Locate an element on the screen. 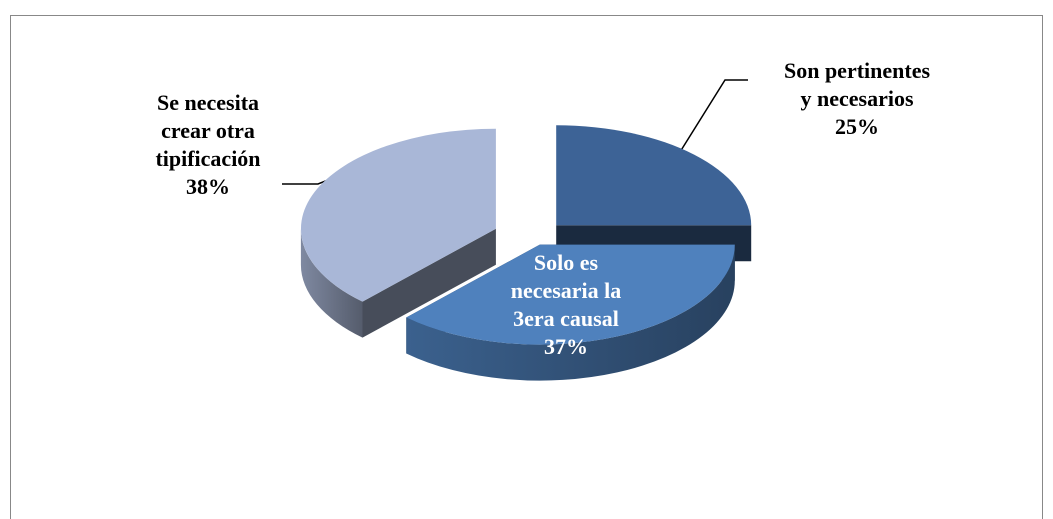  data-label: Se necesita crear otra tipificación is located at coordinates (207, 130).